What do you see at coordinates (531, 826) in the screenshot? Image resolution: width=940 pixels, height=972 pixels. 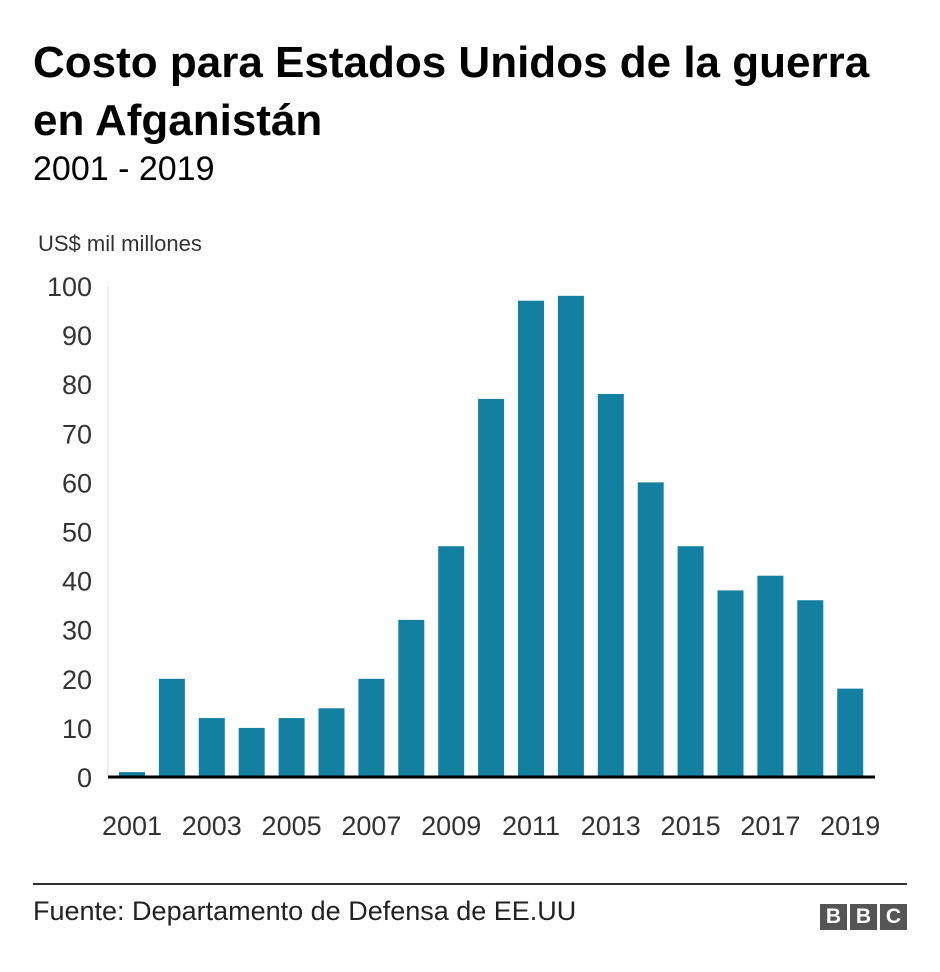 I see `x-tick-label: 2011` at bounding box center [531, 826].